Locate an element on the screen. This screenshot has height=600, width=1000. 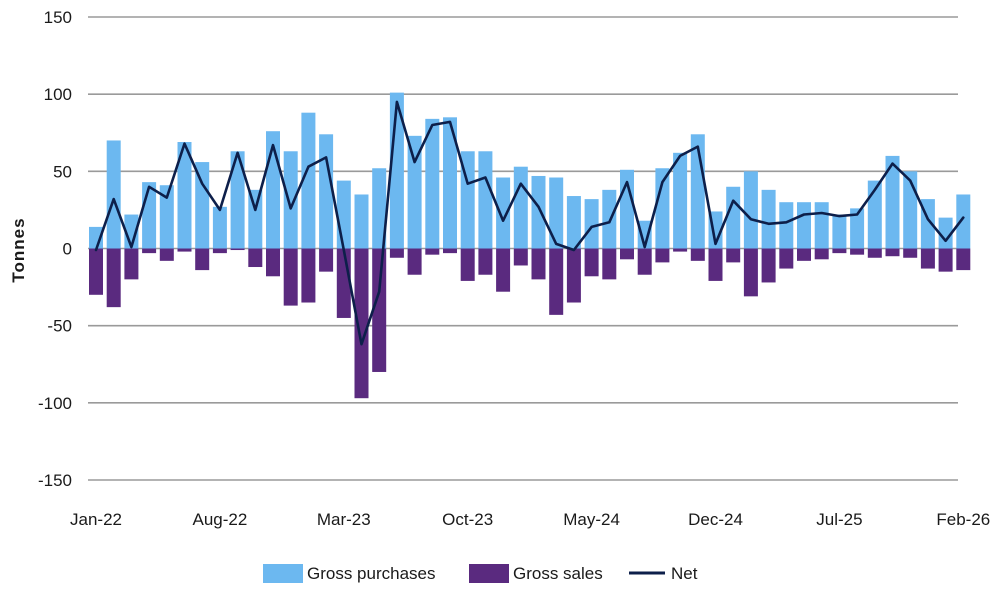
x-tick-label: Mar-23 is located at coordinates (344, 519).